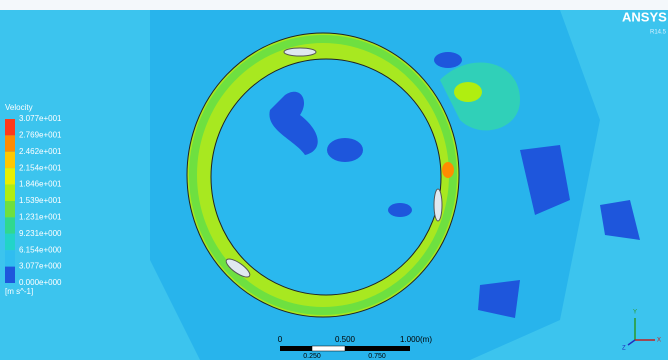 The height and width of the screenshot is (360, 668). What do you see at coordinates (635, 313) in the screenshot?
I see `axis-label: Y` at bounding box center [635, 313].